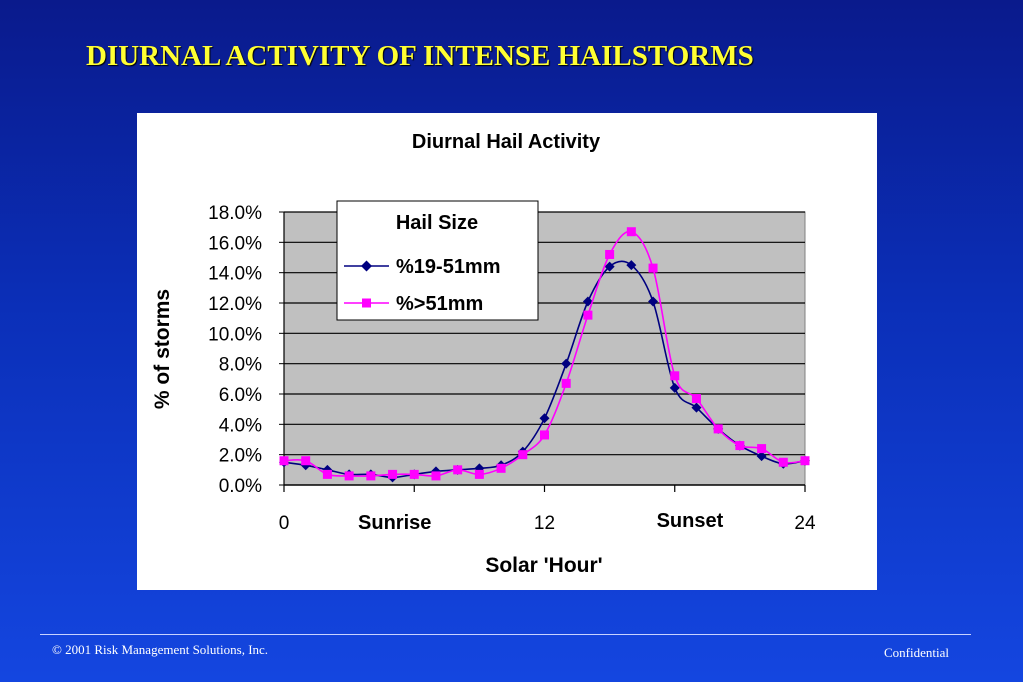  What do you see at coordinates (506, 142) in the screenshot?
I see `chart-title: Diurnal Hail Activity` at bounding box center [506, 142].